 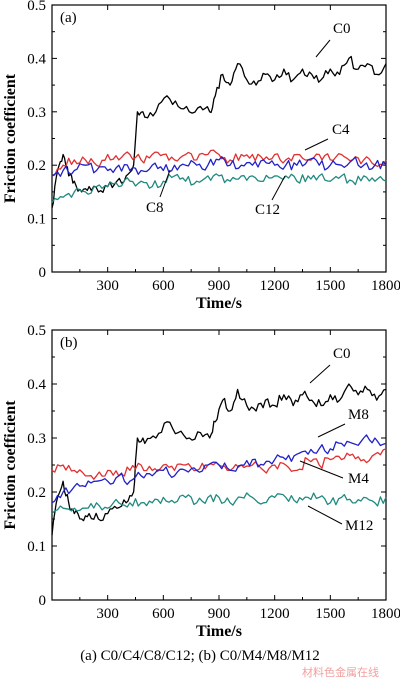 I want to click on series-line-c8, so click(x=219, y=166).